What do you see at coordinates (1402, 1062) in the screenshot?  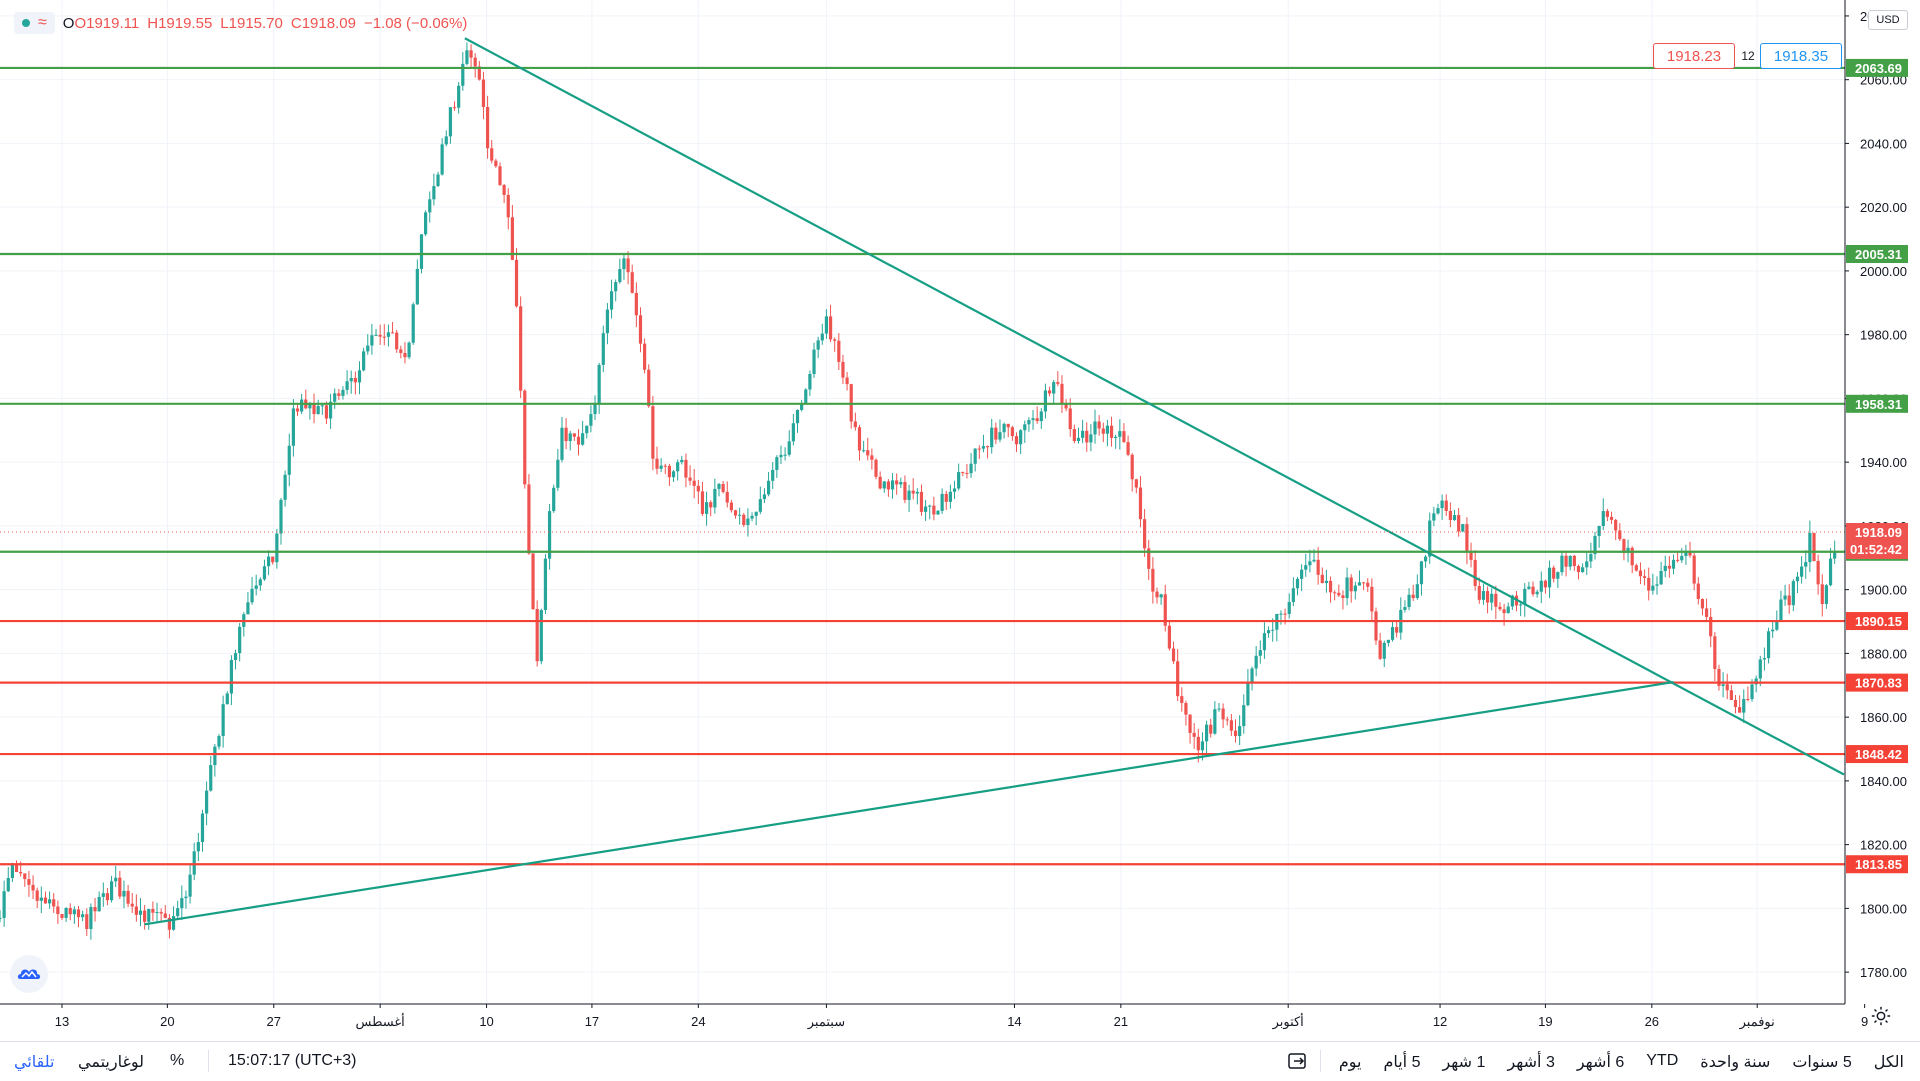 I see `range-5d: 5 أيام` at bounding box center [1402, 1062].